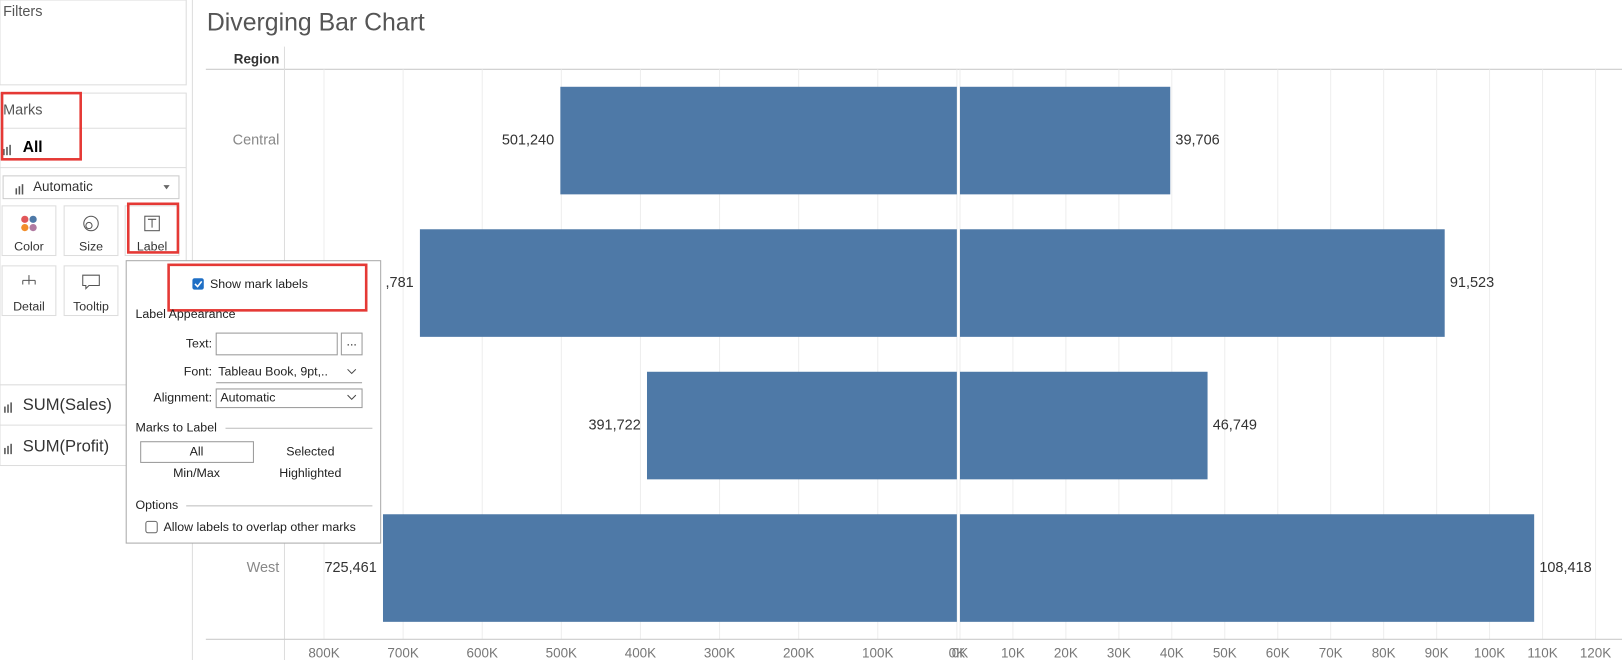 The height and width of the screenshot is (660, 1622). I want to click on x-tick-label: 200K, so click(798, 652).